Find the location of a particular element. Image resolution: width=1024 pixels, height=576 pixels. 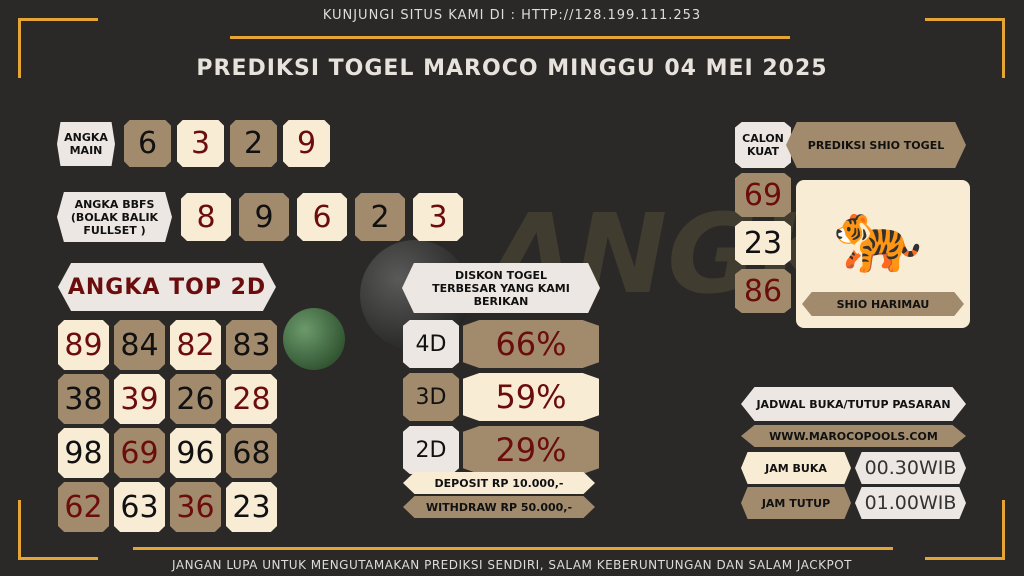

top2d-number: 98 is located at coordinates (83, 453).